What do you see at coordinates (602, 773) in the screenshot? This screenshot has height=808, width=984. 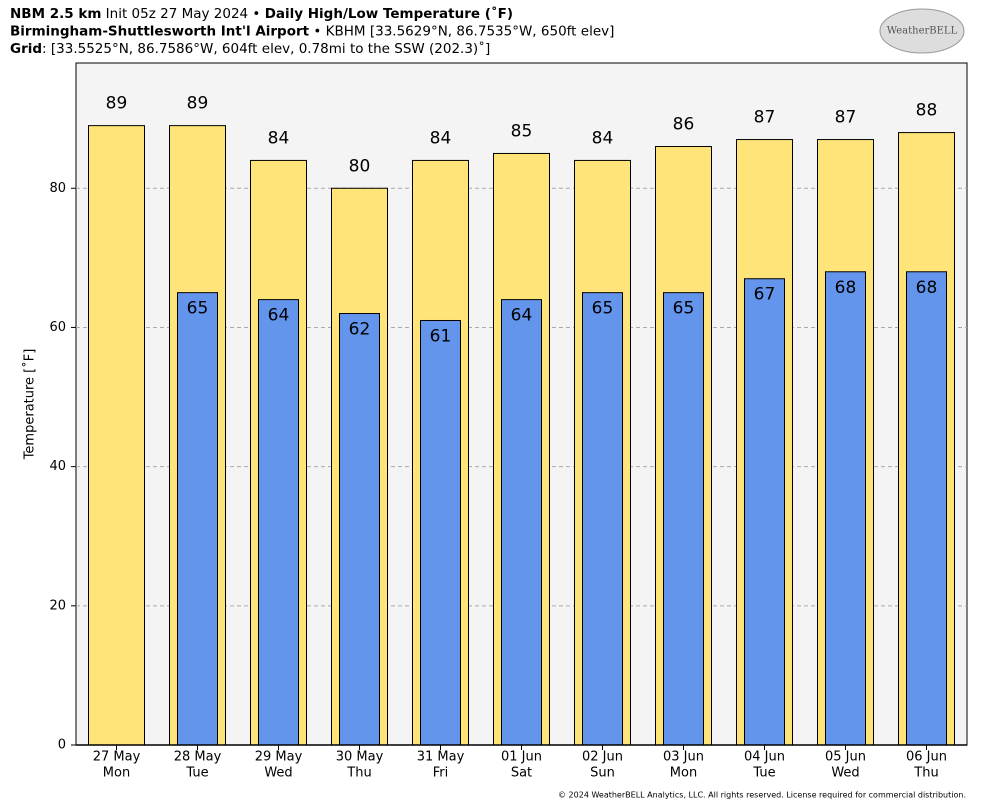 I see `x-tick-sublabel: Sun` at bounding box center [602, 773].